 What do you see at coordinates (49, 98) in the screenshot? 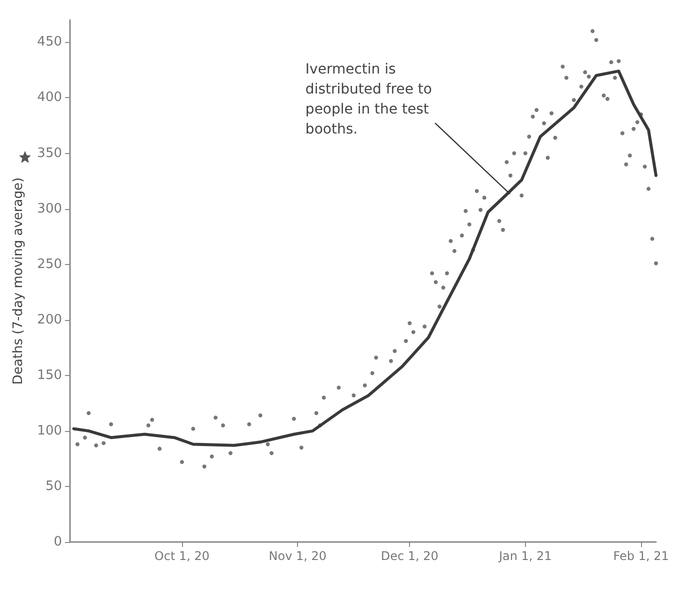
I see `y-tick-label: 400` at bounding box center [49, 98].